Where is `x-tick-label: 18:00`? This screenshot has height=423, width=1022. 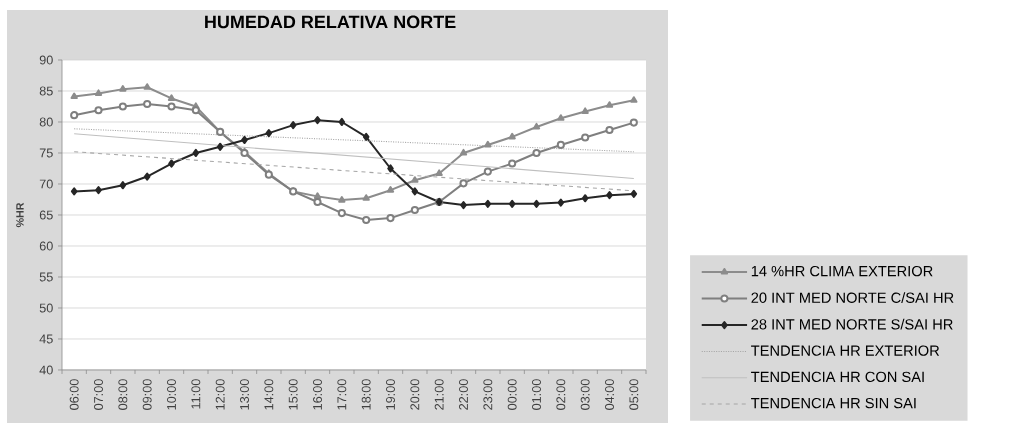 x-tick-label: 18:00 is located at coordinates (366, 394).